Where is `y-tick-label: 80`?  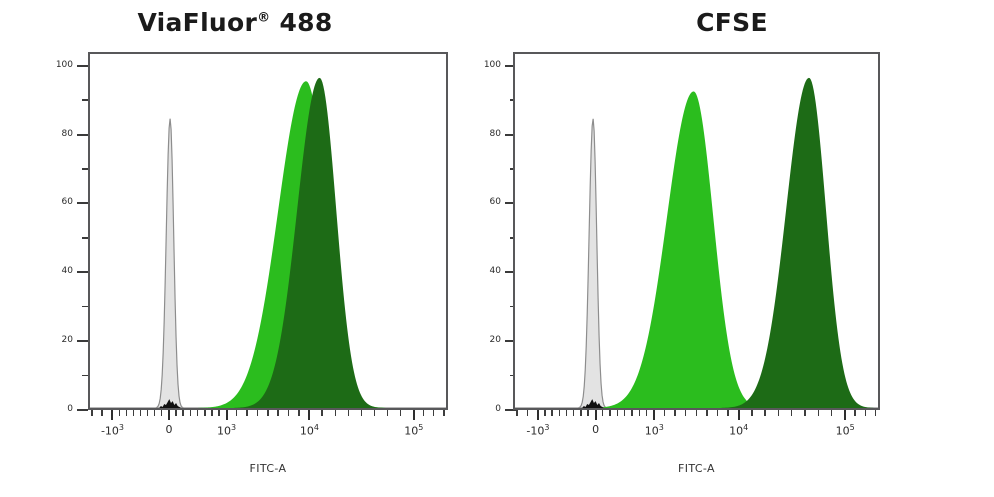 y-tick-label: 80 is located at coordinates (495, 133).